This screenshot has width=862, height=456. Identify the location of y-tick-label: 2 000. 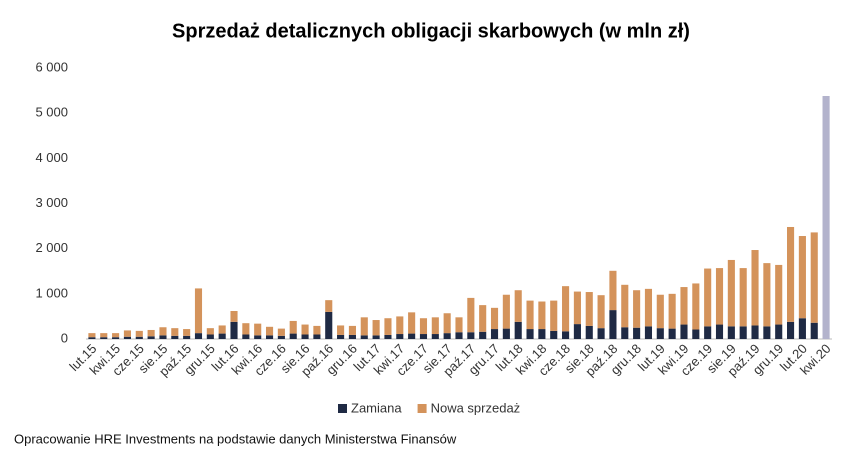
(51, 247).